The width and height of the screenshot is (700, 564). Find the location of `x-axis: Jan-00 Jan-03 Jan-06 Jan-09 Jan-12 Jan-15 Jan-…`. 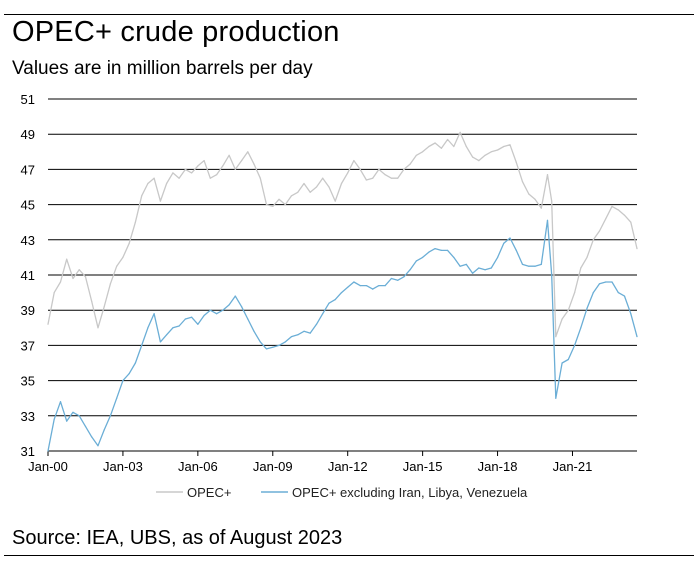

x-axis: Jan-00 Jan-03 Jan-06 Jan-09 Jan-12 Jan-15 Jan-… is located at coordinates (310, 462).